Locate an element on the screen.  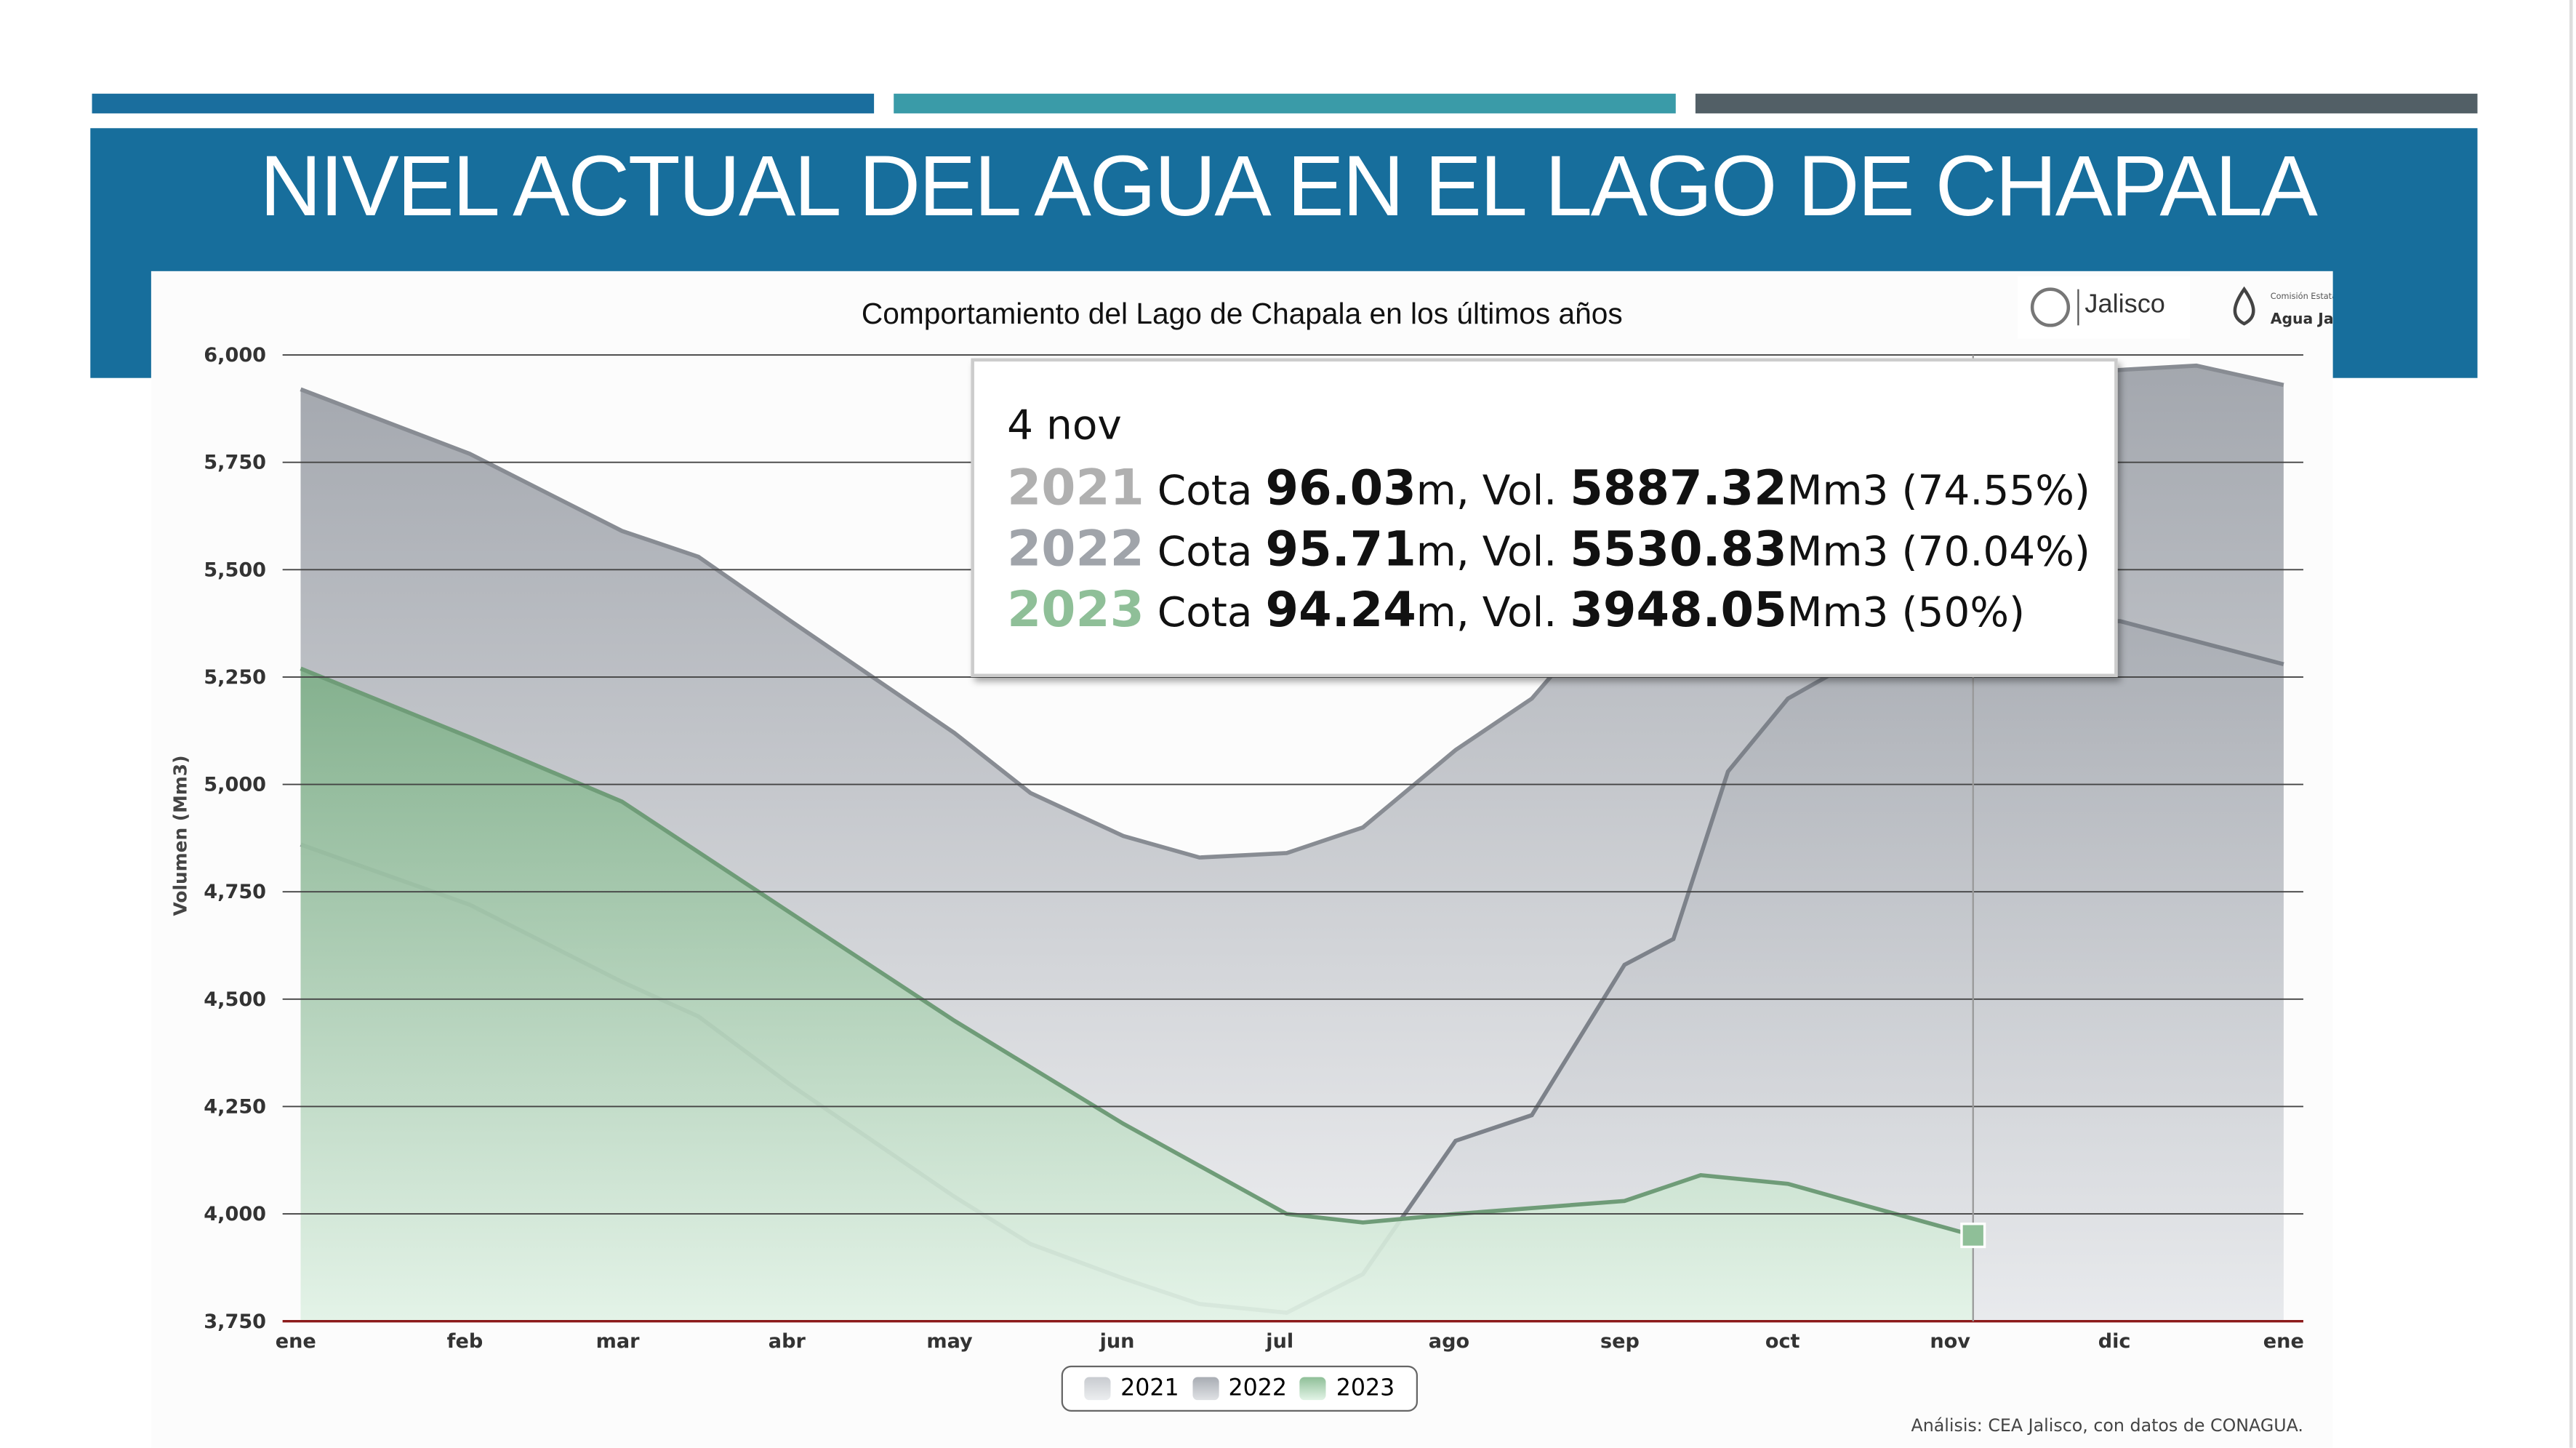
x-tick-label: nov is located at coordinates (1950, 1341).